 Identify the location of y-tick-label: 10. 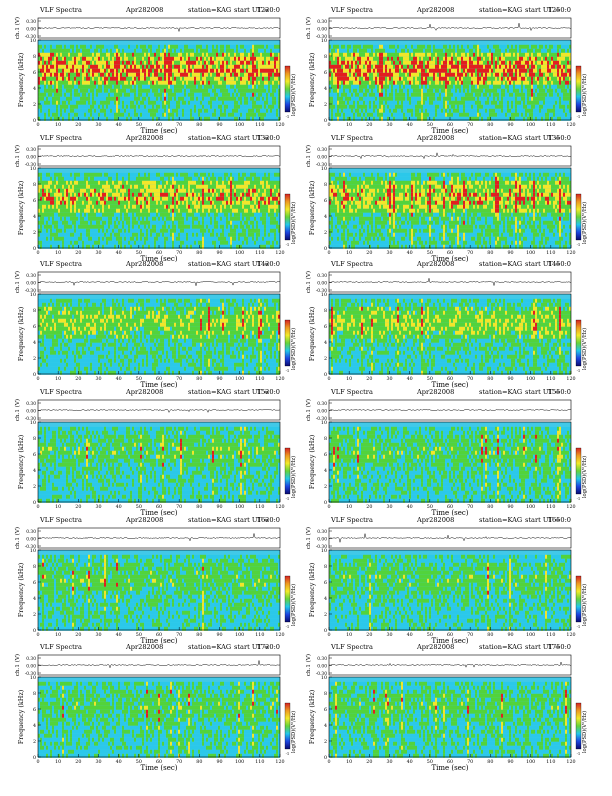
(33, 41).